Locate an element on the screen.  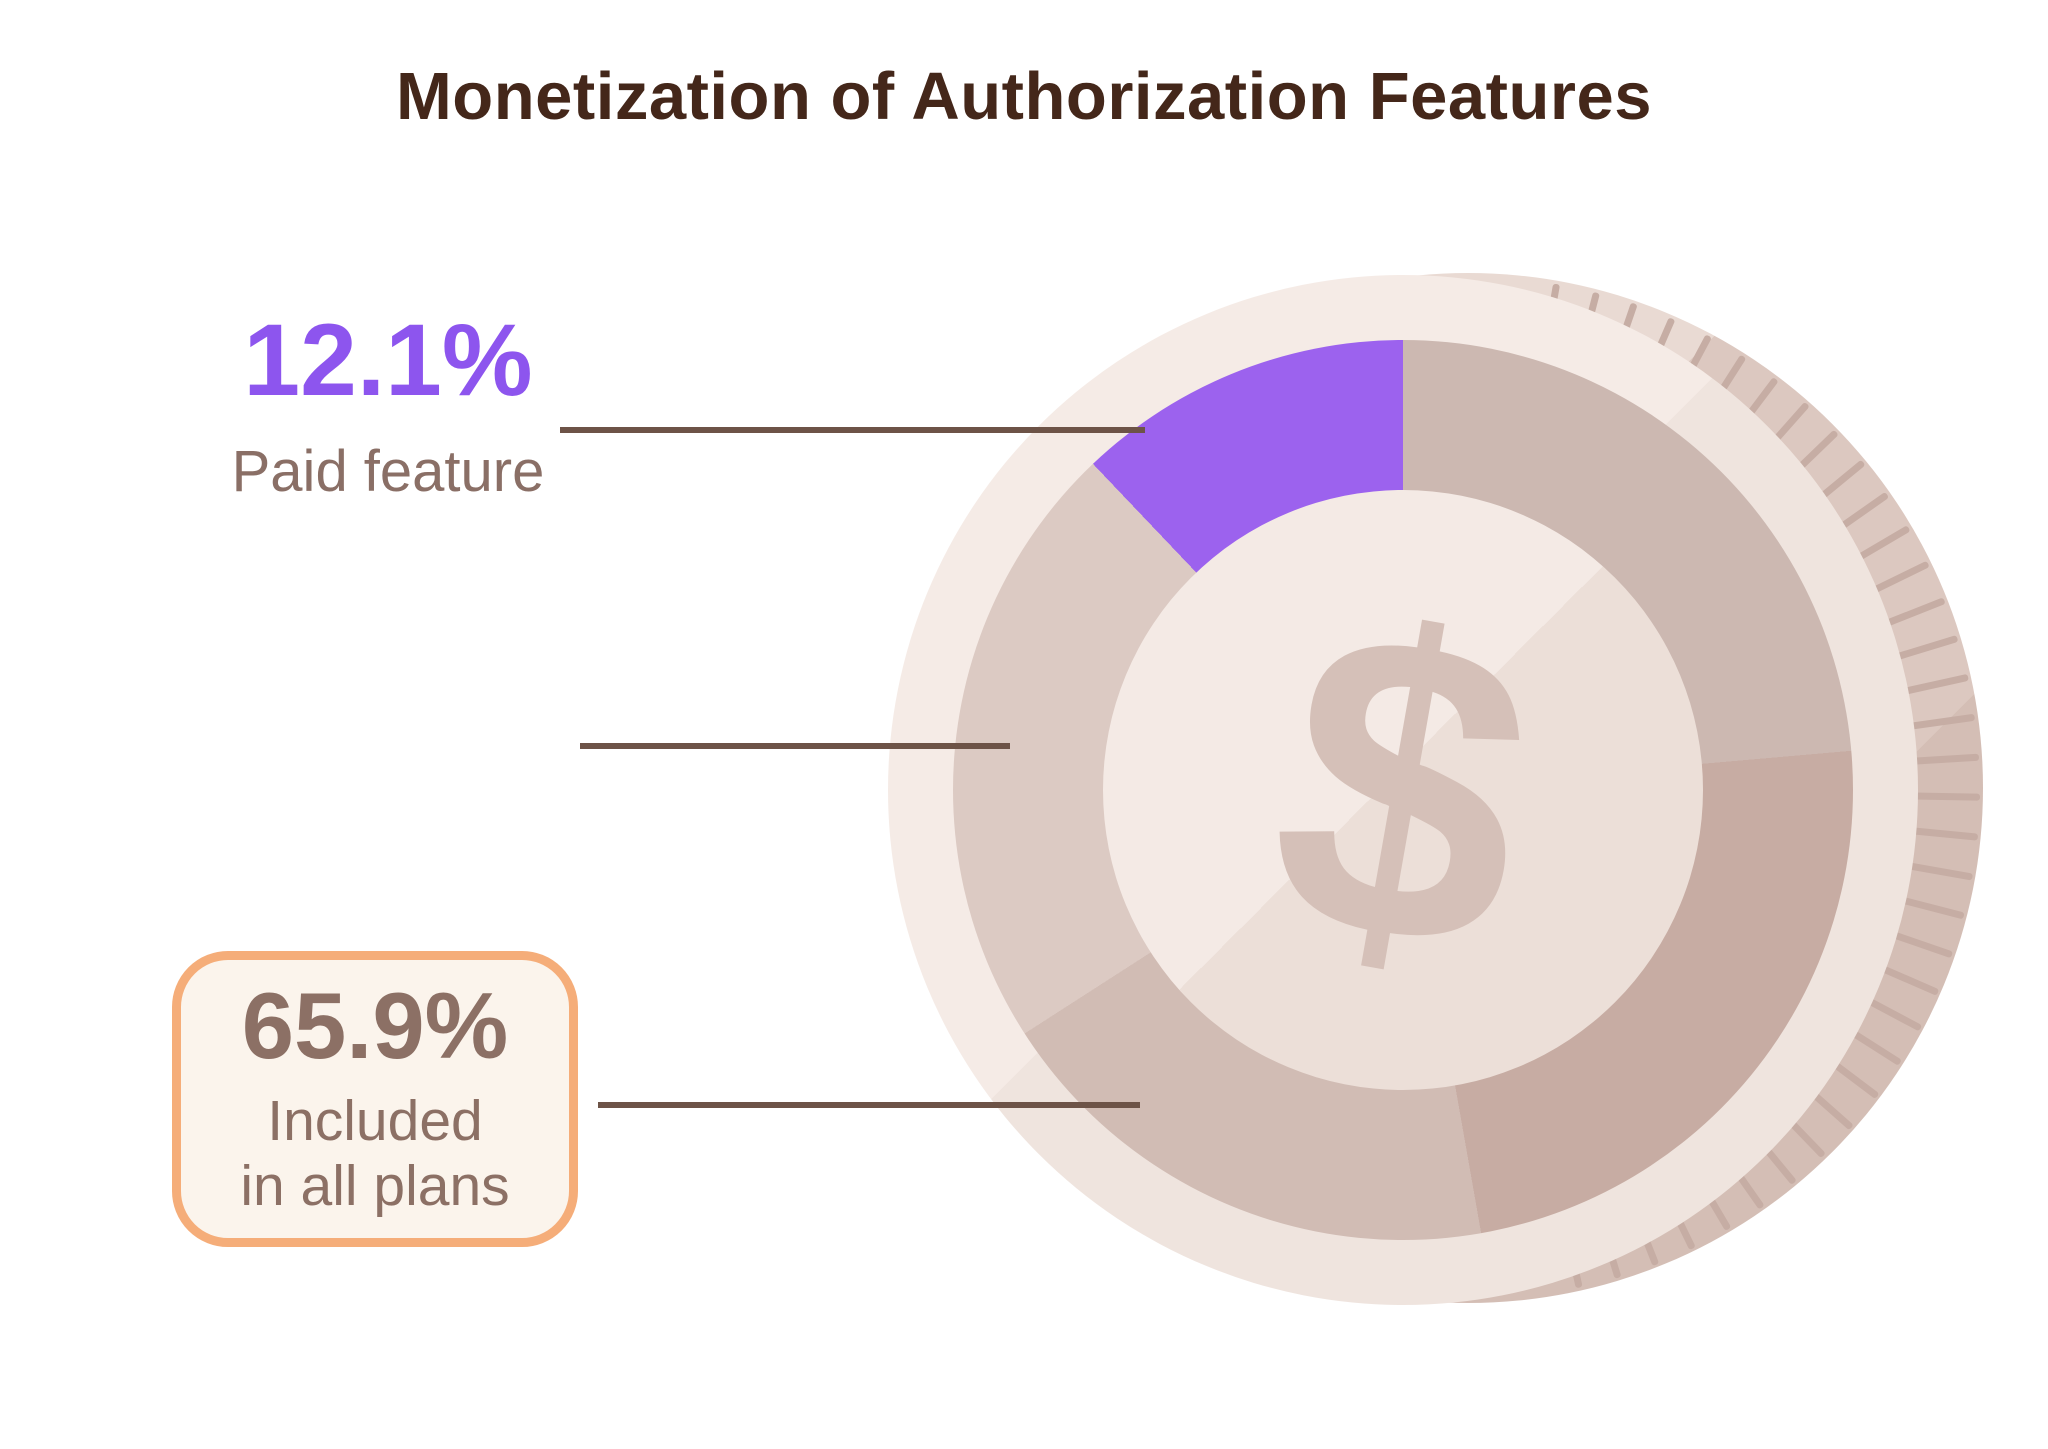
coin-inner-disc: $ is located at coordinates (1403, 790).